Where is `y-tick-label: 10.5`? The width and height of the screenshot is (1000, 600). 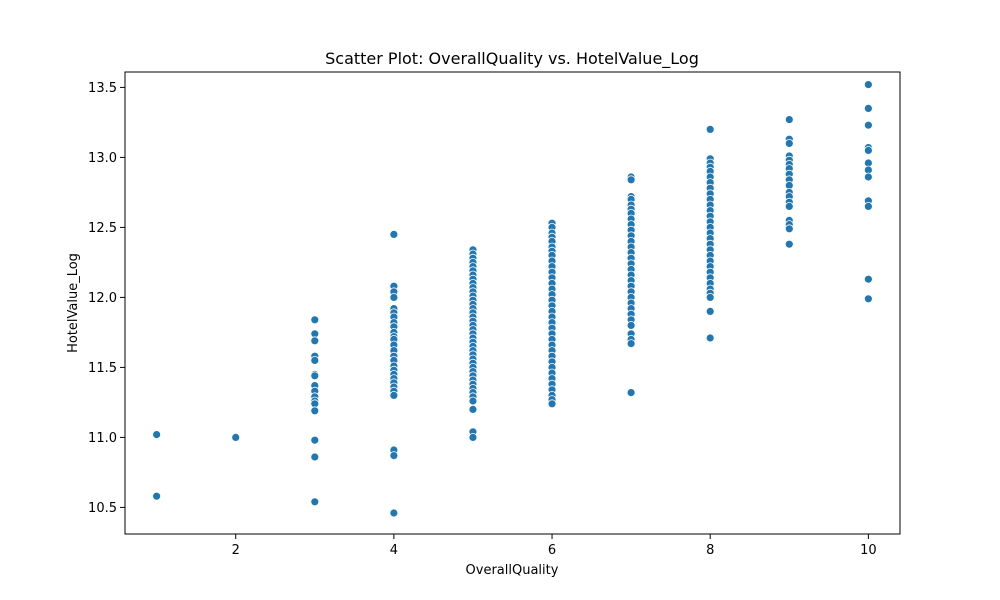 y-tick-label: 10.5 is located at coordinates (102, 508).